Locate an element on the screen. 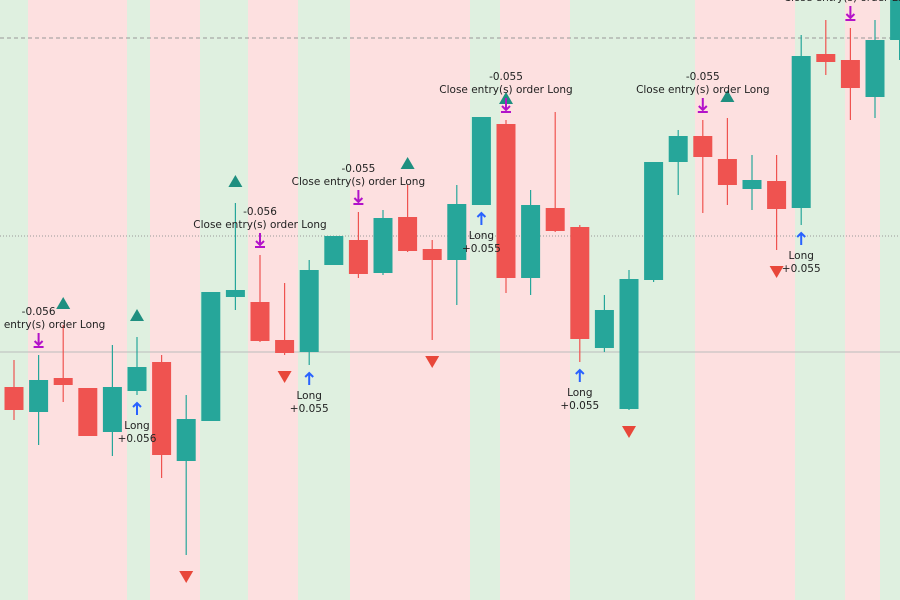  entry-result: +0.056 is located at coordinates (137, 439).